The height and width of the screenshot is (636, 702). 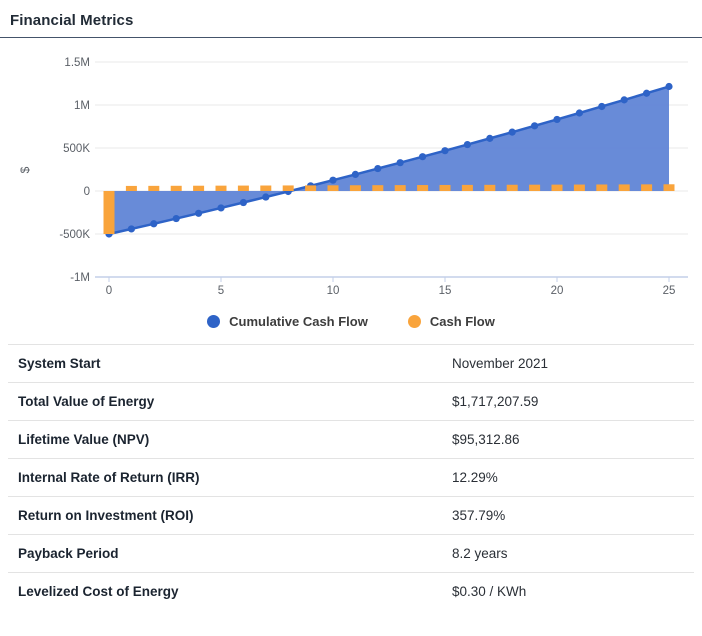 What do you see at coordinates (462, 321) in the screenshot?
I see `legend-label: Cash Flow` at bounding box center [462, 321].